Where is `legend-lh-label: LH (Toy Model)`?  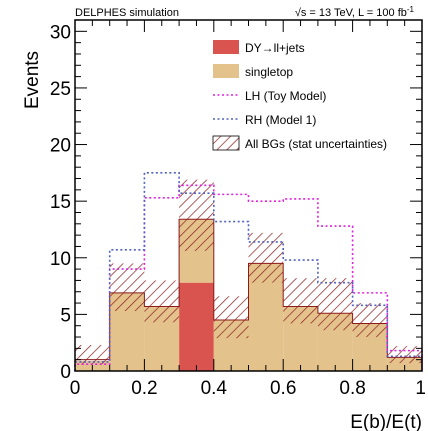
legend-lh-label: LH (Toy Model) is located at coordinates (285, 96).